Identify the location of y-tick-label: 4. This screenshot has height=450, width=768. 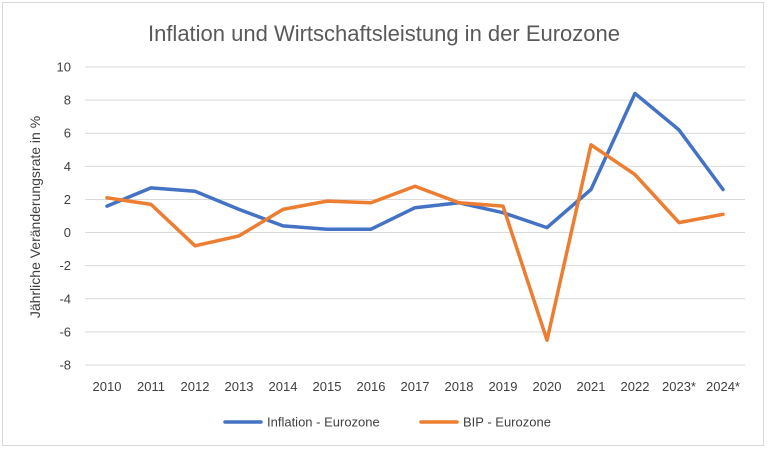
(67, 166).